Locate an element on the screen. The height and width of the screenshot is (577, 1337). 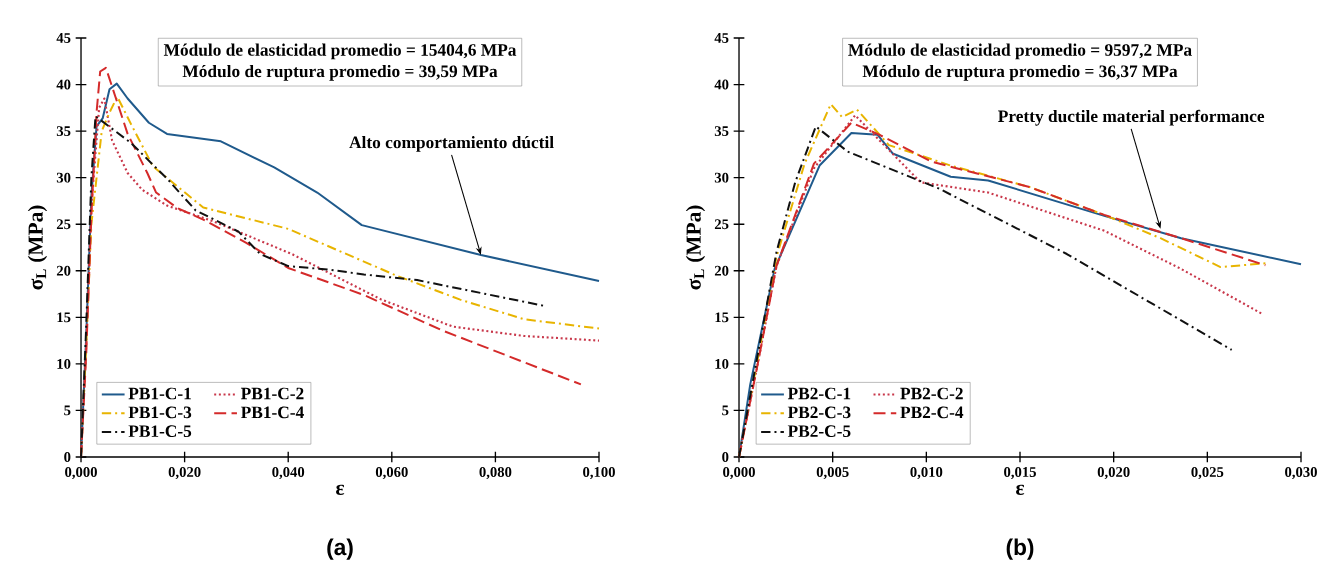
text: Módulo de ruptura promedio = 36,37 MPa is located at coordinates (1020, 72).